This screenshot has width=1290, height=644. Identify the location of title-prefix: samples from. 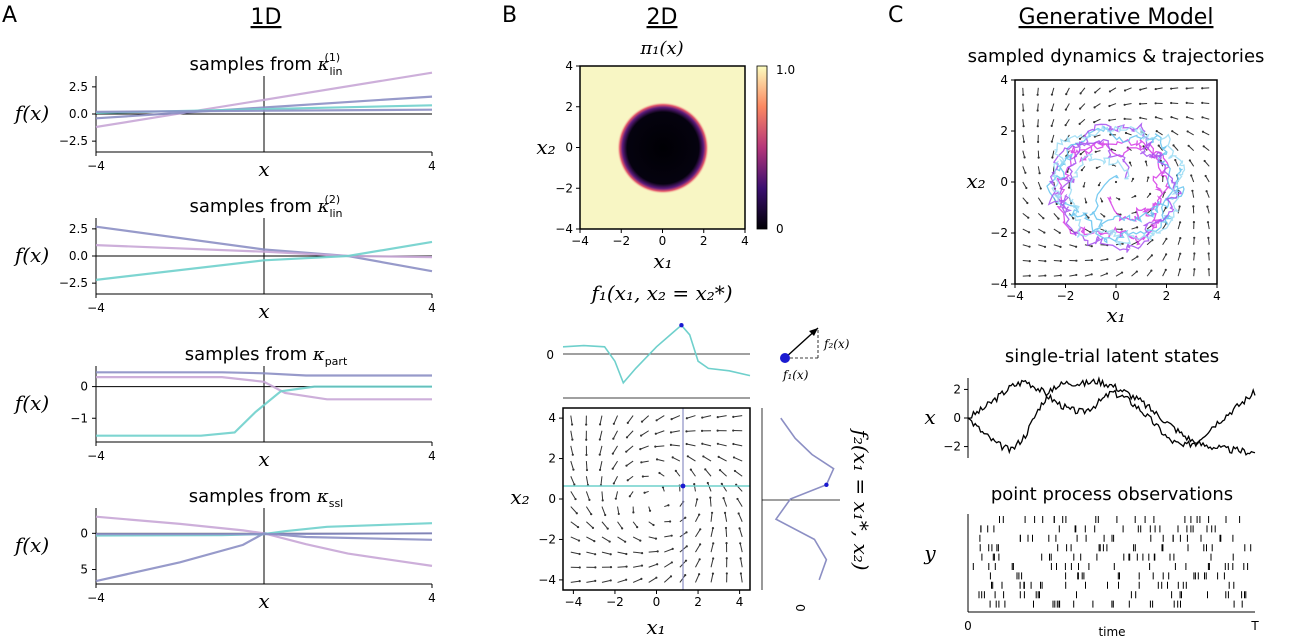
(253, 206).